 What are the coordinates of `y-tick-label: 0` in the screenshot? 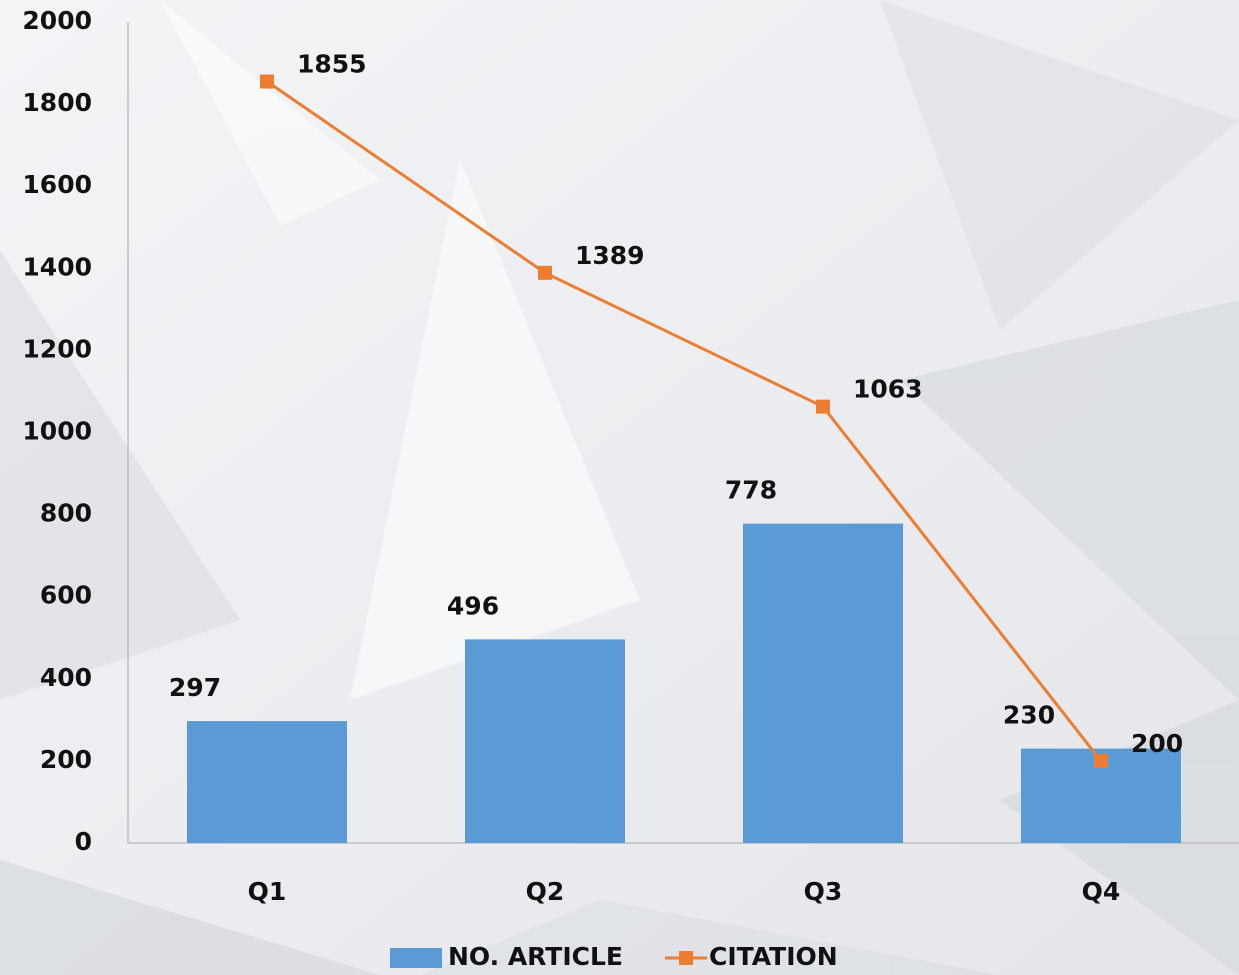 It's located at (83, 841).